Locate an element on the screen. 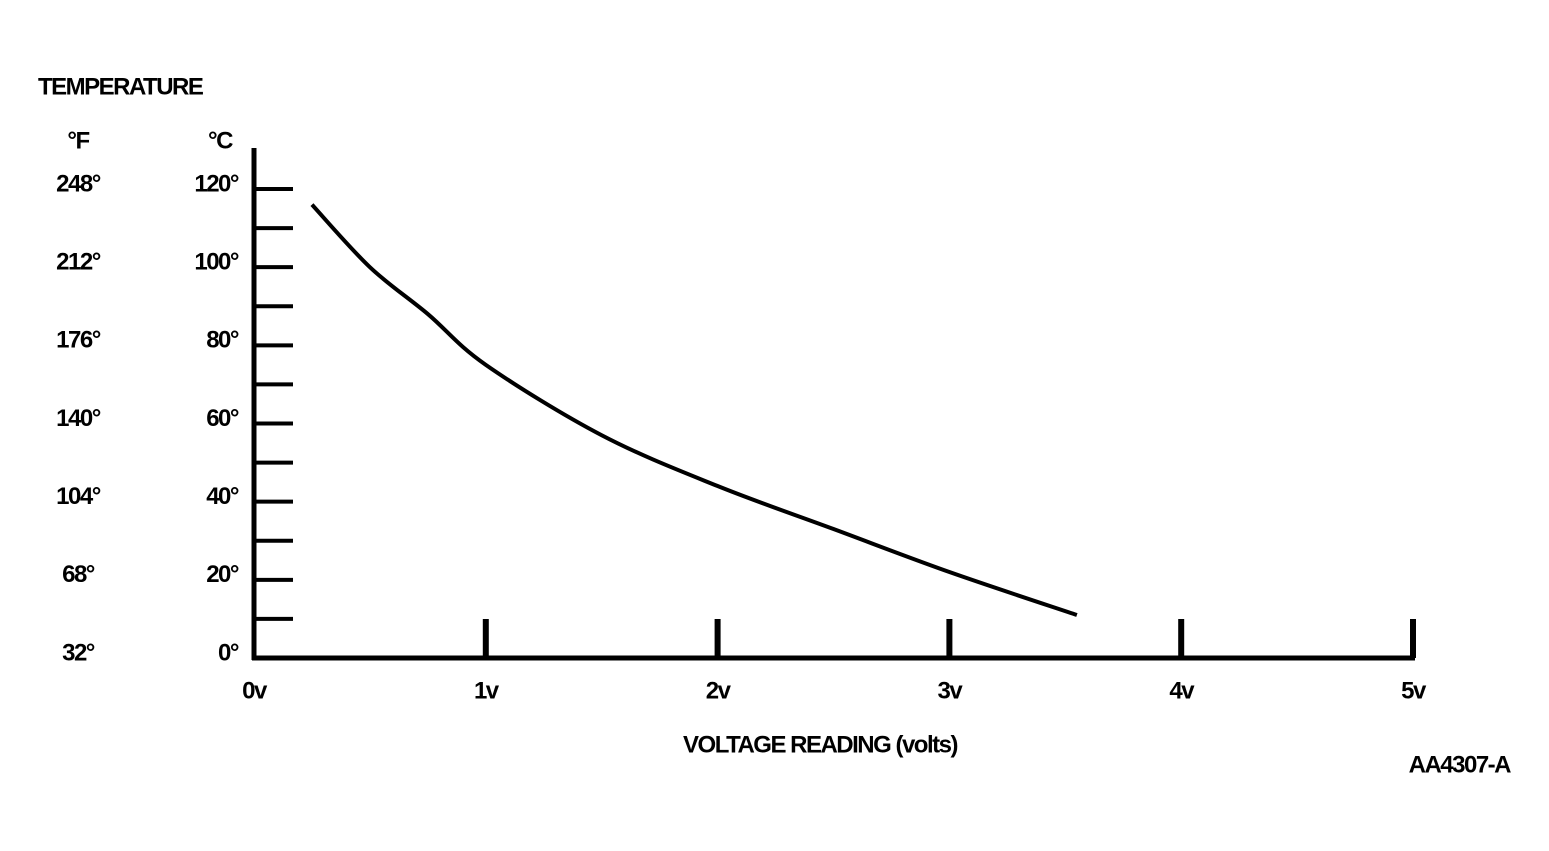 The height and width of the screenshot is (851, 1549). y2-tick-label: 248° is located at coordinates (78, 183).